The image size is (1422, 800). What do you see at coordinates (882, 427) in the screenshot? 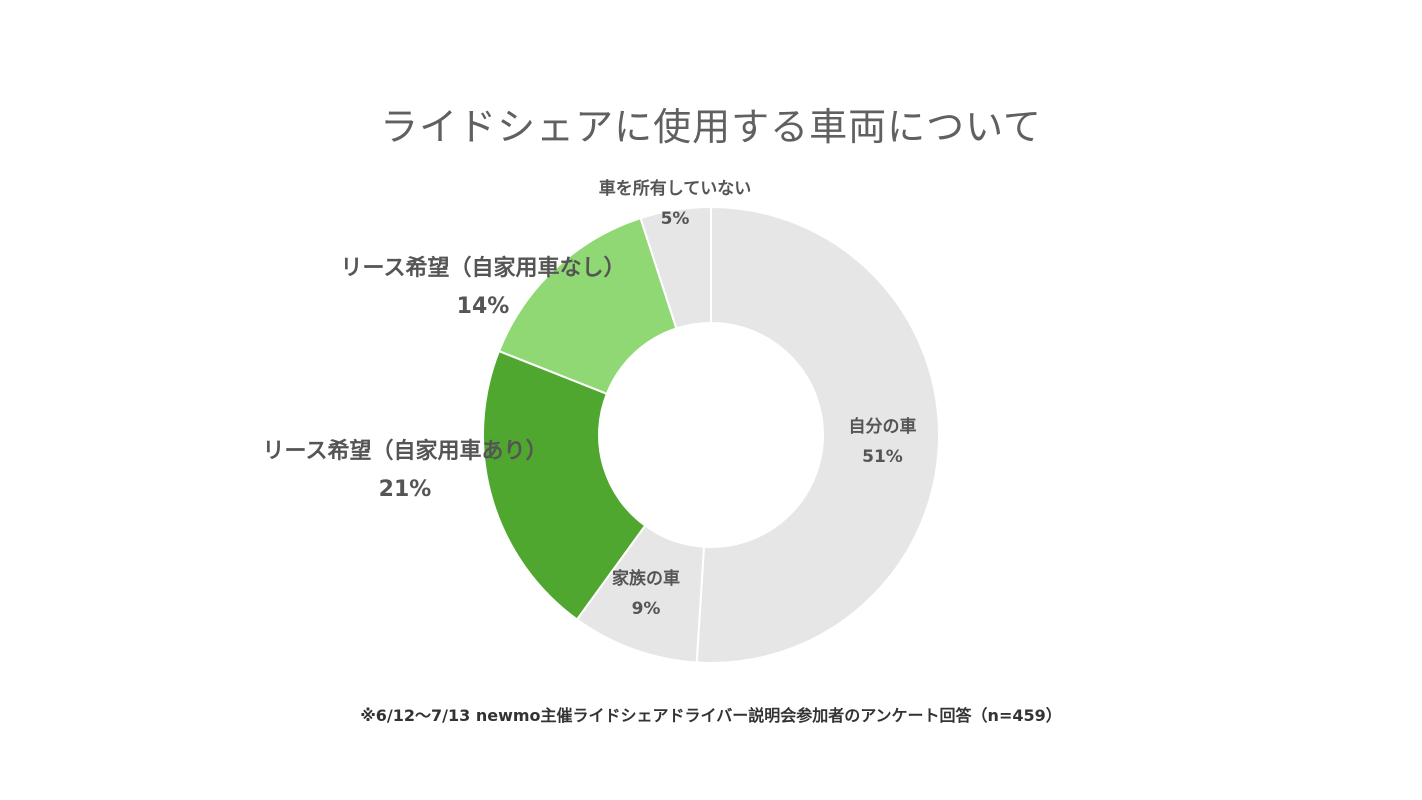
I see `slice-name: 自分の車` at bounding box center [882, 427].